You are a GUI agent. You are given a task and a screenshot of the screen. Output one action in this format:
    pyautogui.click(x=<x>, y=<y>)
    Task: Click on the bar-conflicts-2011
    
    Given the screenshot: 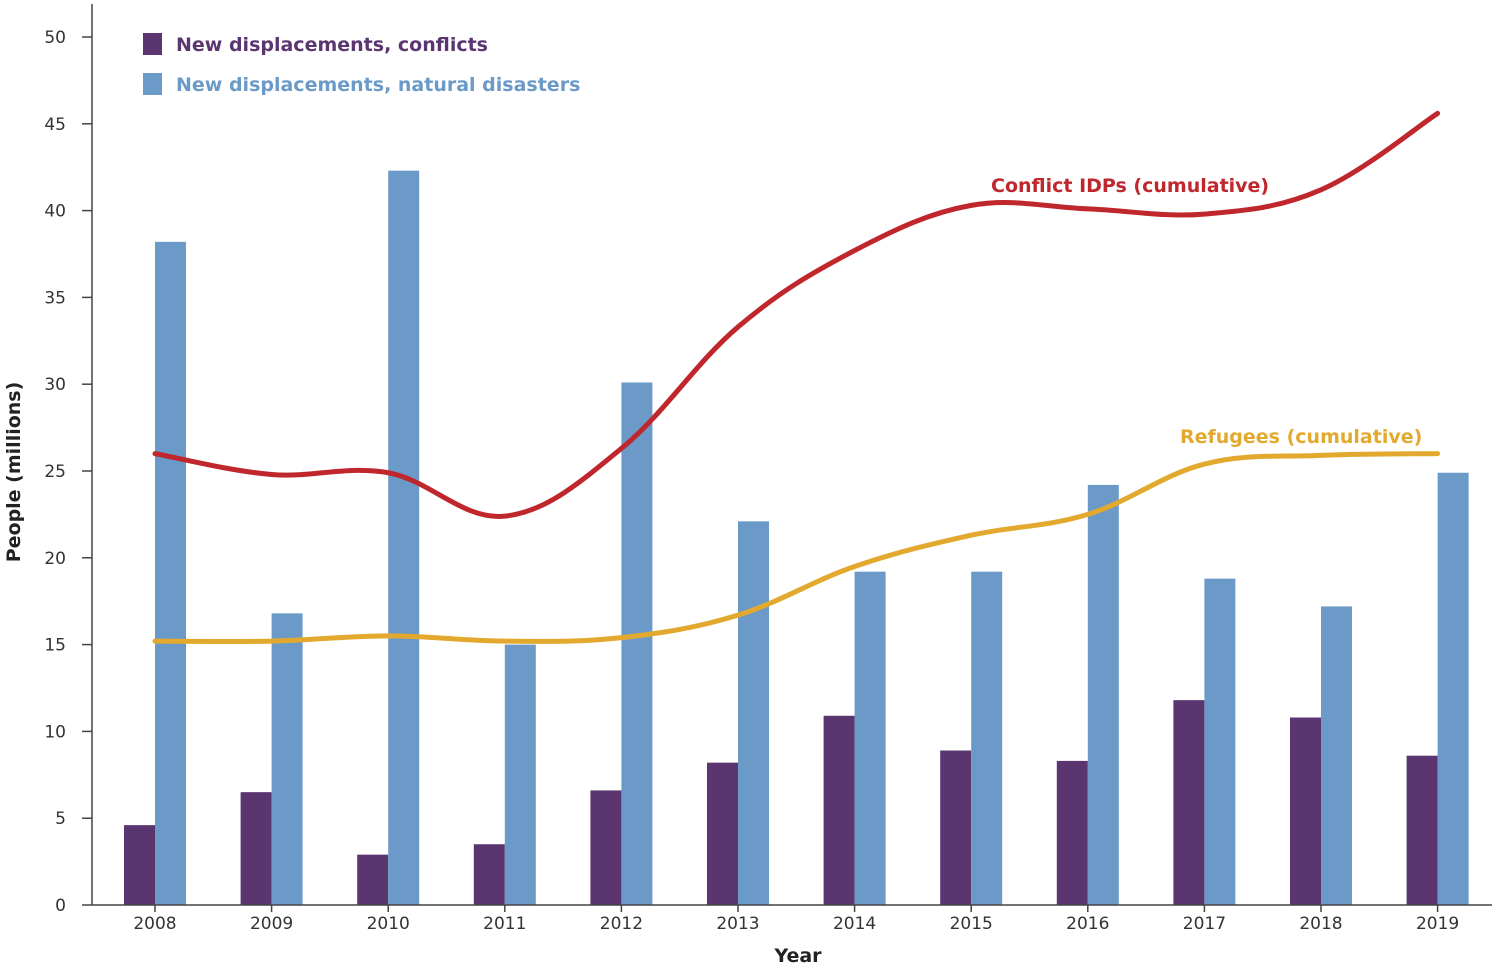 What is the action you would take?
    pyautogui.click(x=489, y=874)
    